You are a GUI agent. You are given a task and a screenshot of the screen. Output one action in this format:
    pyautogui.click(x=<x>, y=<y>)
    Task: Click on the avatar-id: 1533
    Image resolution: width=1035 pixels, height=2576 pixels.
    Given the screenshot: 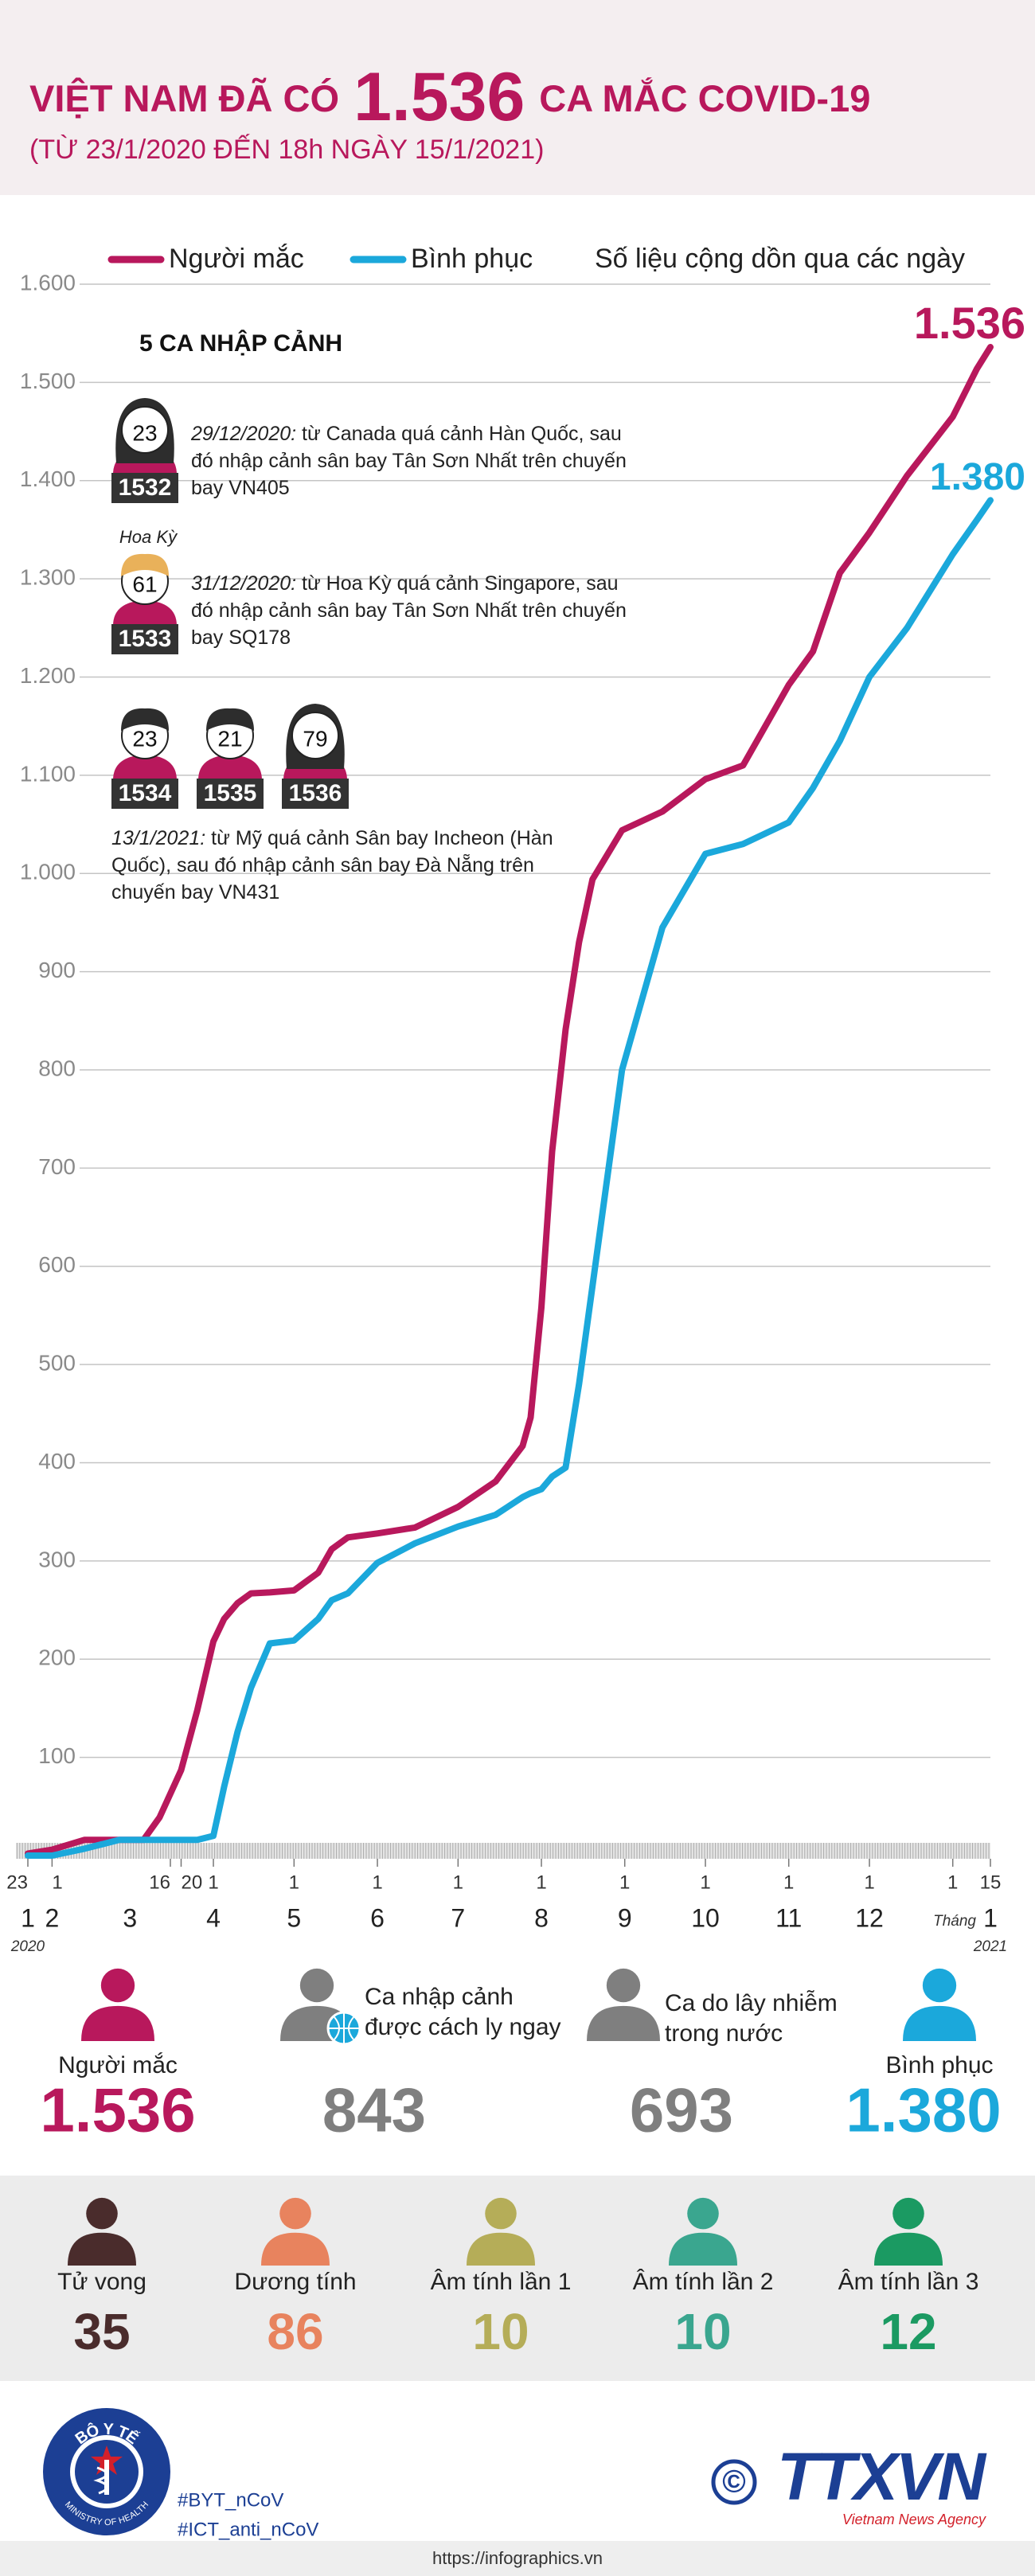 What is the action you would take?
    pyautogui.click(x=145, y=639)
    